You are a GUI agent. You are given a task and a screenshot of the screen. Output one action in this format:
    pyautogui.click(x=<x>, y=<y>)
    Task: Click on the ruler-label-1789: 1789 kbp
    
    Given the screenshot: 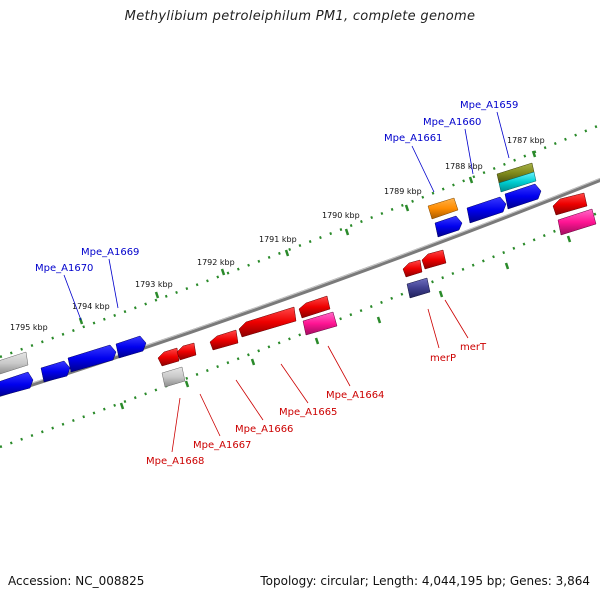 What is the action you would take?
    pyautogui.click(x=403, y=191)
    